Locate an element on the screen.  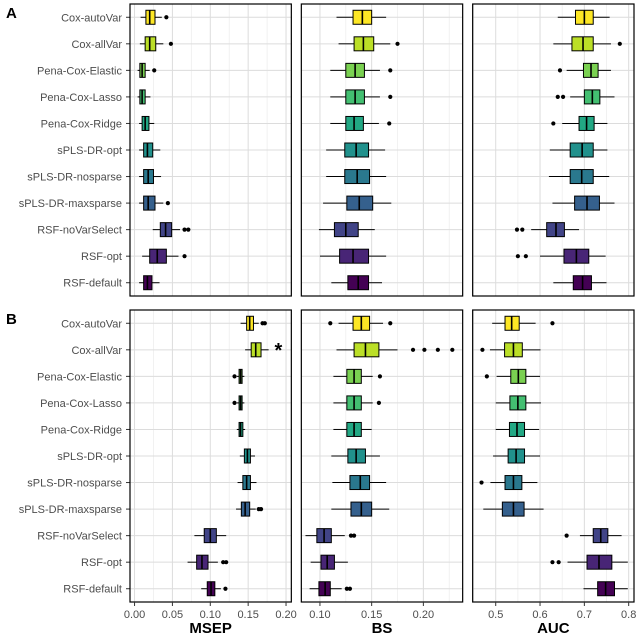
boxplot-A-AUC-sPLS-DR-maxsparse is located at coordinates (583, 203).